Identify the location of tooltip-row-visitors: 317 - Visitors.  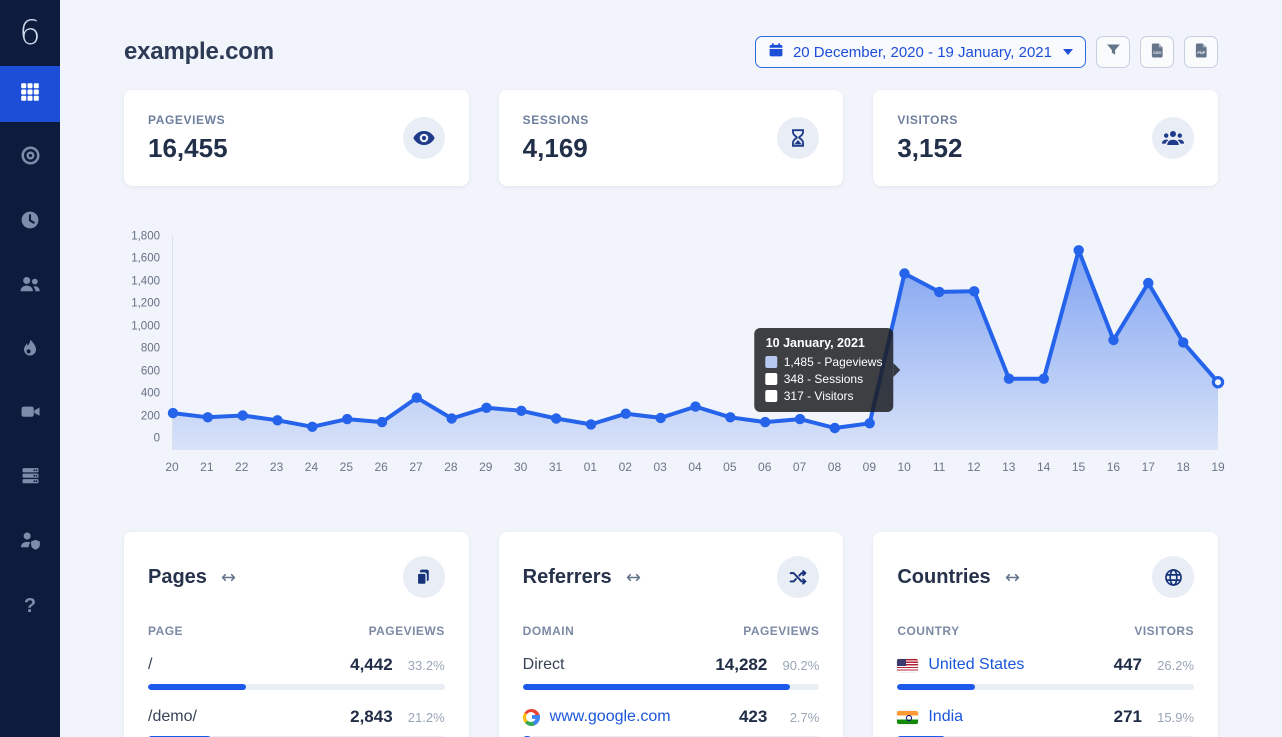
(824, 396).